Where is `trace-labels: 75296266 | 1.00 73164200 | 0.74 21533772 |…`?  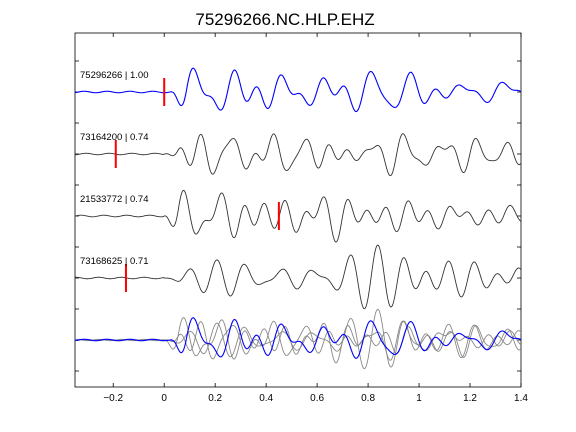
trace-labels: 75296266 | 1.00 73164200 | 0.74 21533772 |… is located at coordinates (114, 168).